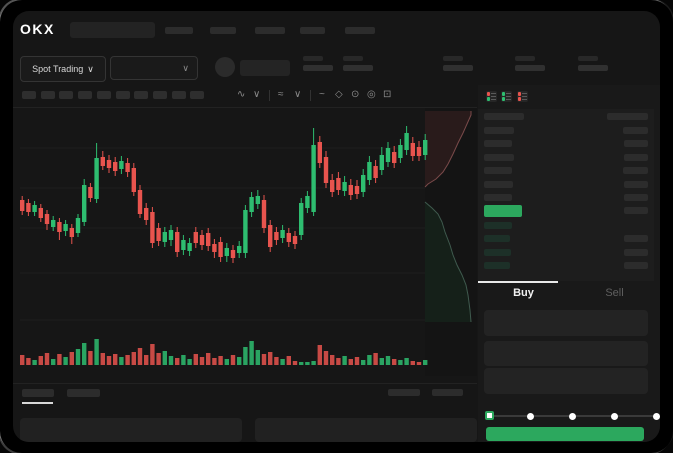 The width and height of the screenshot is (673, 453). Describe the element at coordinates (112, 30) in the screenshot. I see `search-input` at that location.